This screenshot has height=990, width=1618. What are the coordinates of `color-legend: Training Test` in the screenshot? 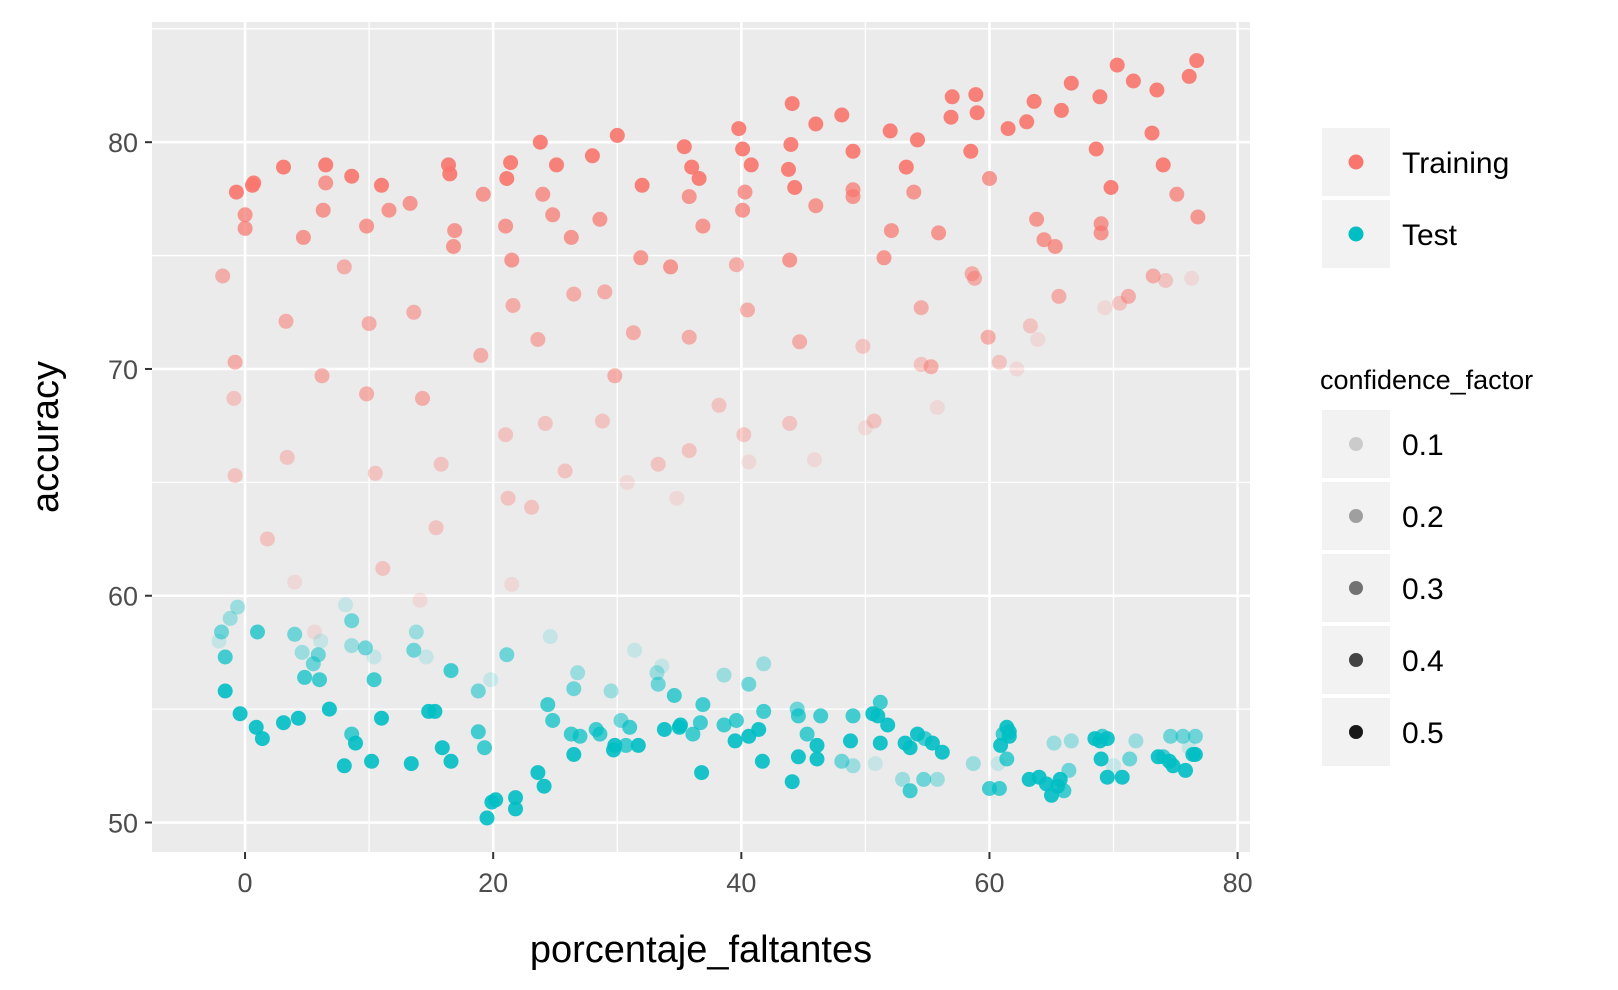 It's located at (1415, 198).